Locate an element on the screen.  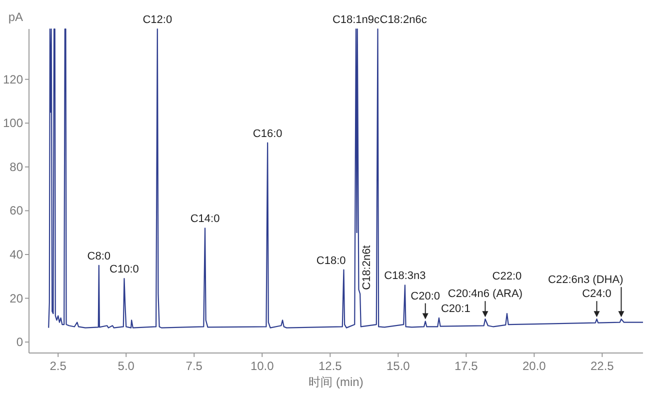
annotation: C22:0 is located at coordinates (507, 276).